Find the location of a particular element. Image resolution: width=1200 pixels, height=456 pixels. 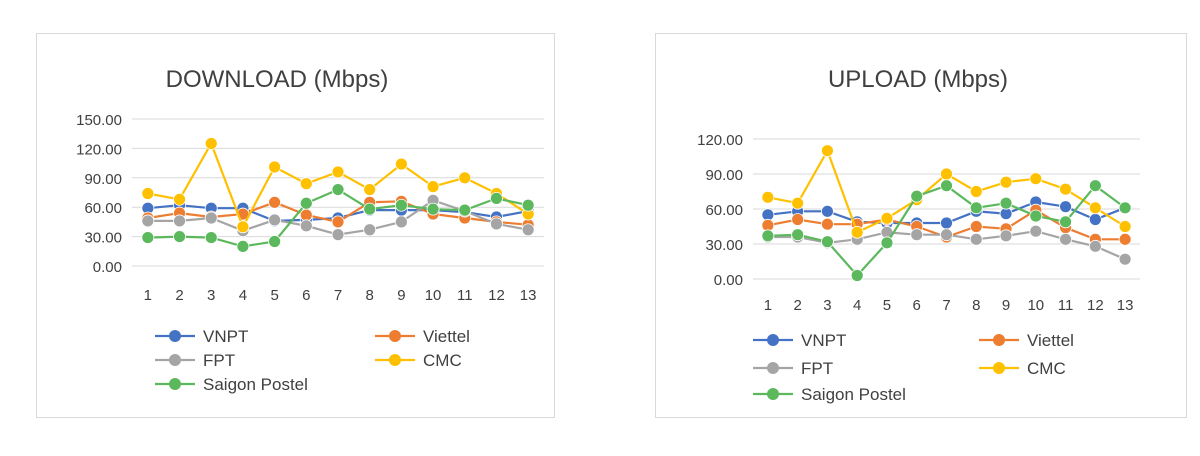

download-chart-title: DOWNLOAD (Mbps) is located at coordinates (277, 79).